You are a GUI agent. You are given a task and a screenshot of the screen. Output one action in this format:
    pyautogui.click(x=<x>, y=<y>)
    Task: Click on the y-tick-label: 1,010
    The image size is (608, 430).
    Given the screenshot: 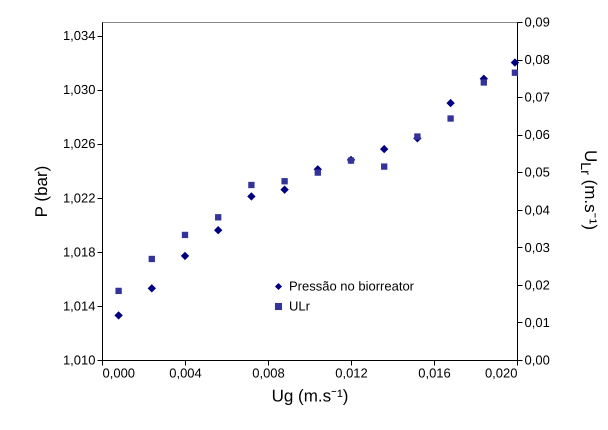 What is the action you would take?
    pyautogui.click(x=79, y=360)
    